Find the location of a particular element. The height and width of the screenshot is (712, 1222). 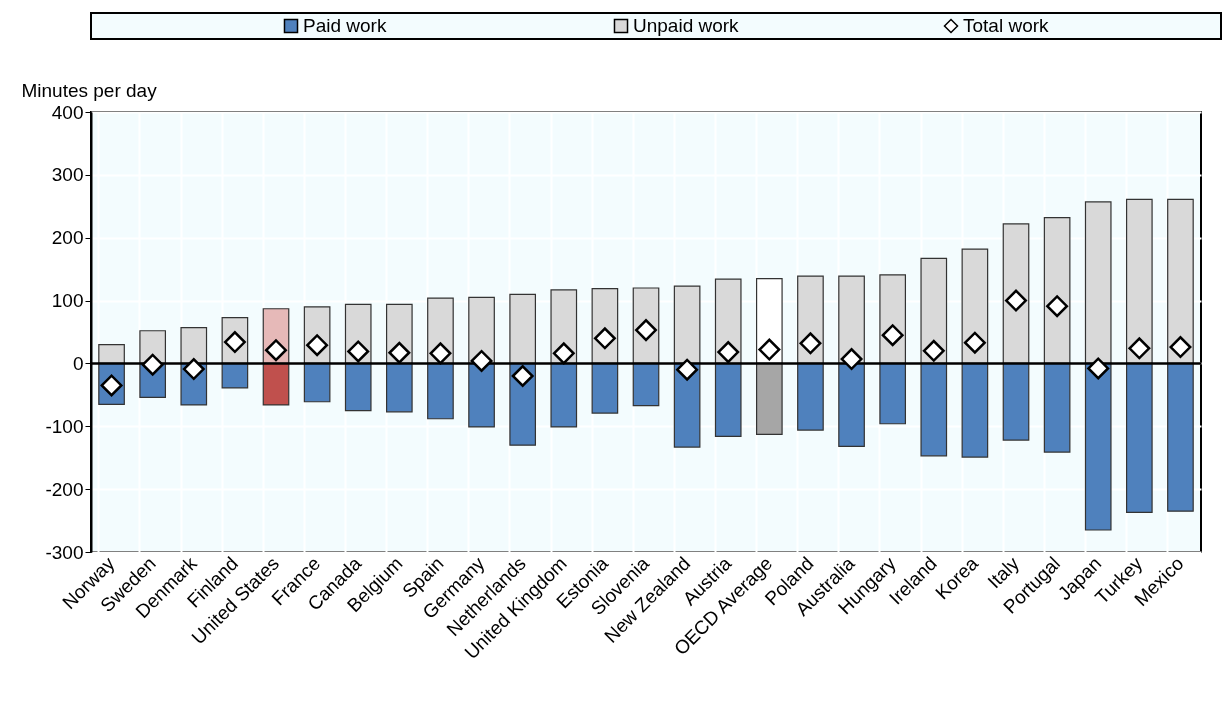

y-tick-label: 300 is located at coordinates (67, 175).